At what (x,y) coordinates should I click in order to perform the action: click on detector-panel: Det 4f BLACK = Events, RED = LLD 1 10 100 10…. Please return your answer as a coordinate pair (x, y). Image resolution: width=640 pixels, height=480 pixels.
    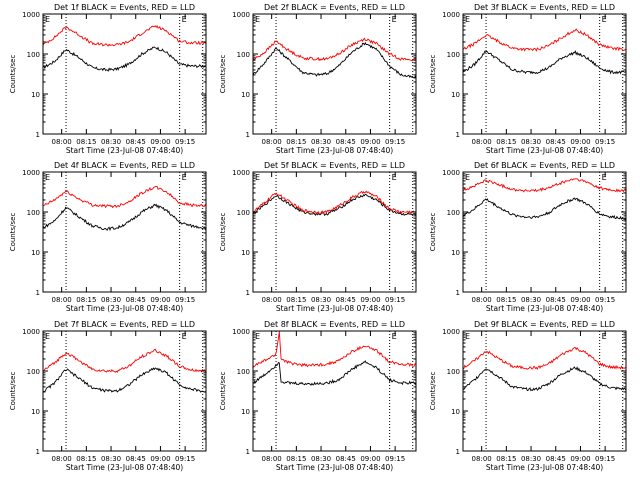
    Looking at the image, I should click on (108, 237).